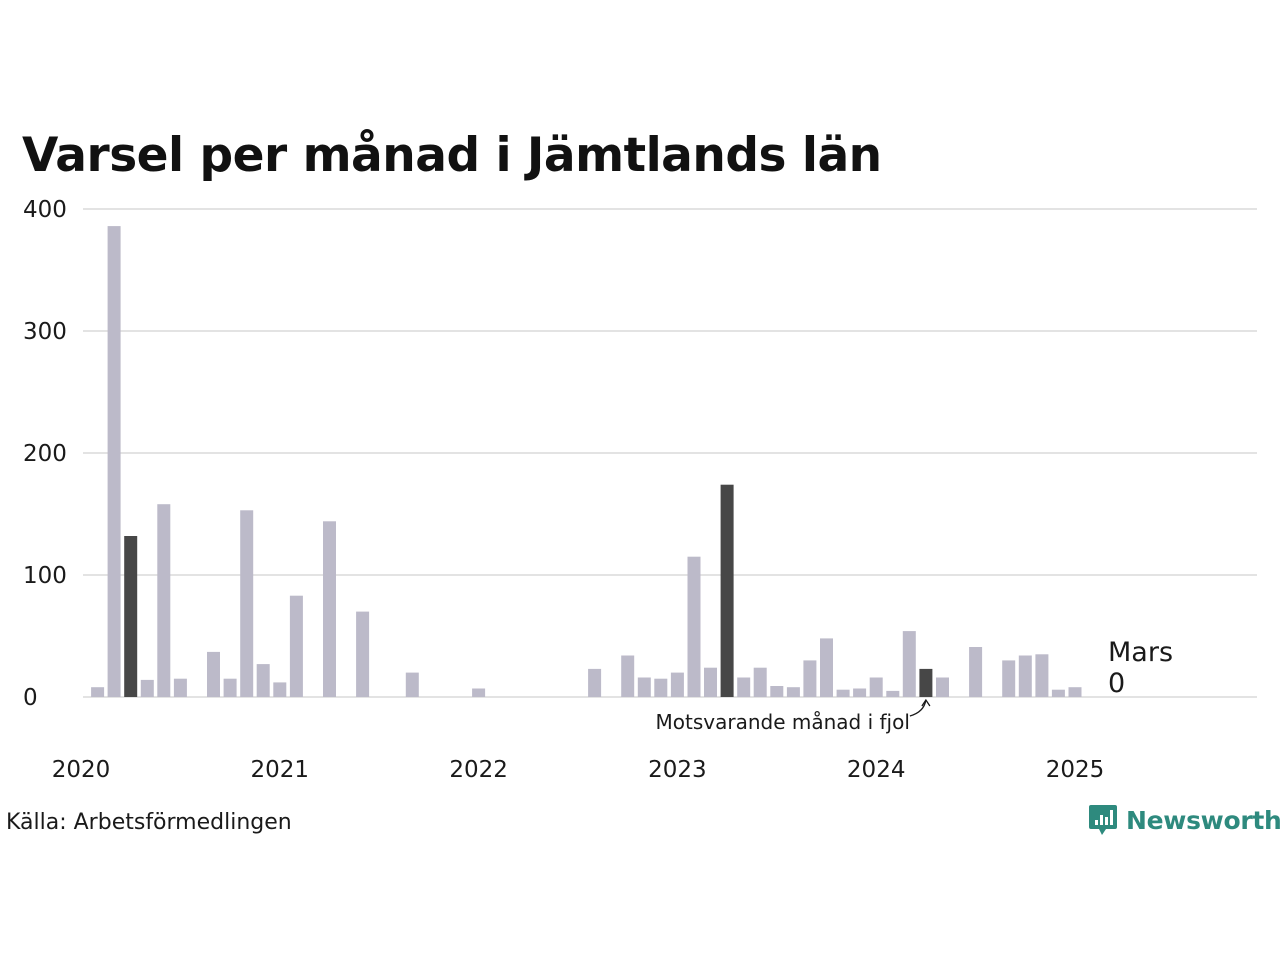 Image resolution: width=1280 pixels, height=960 pixels. I want to click on y-axis-tick-labels: 0 100 200 300 400, so click(45, 454).